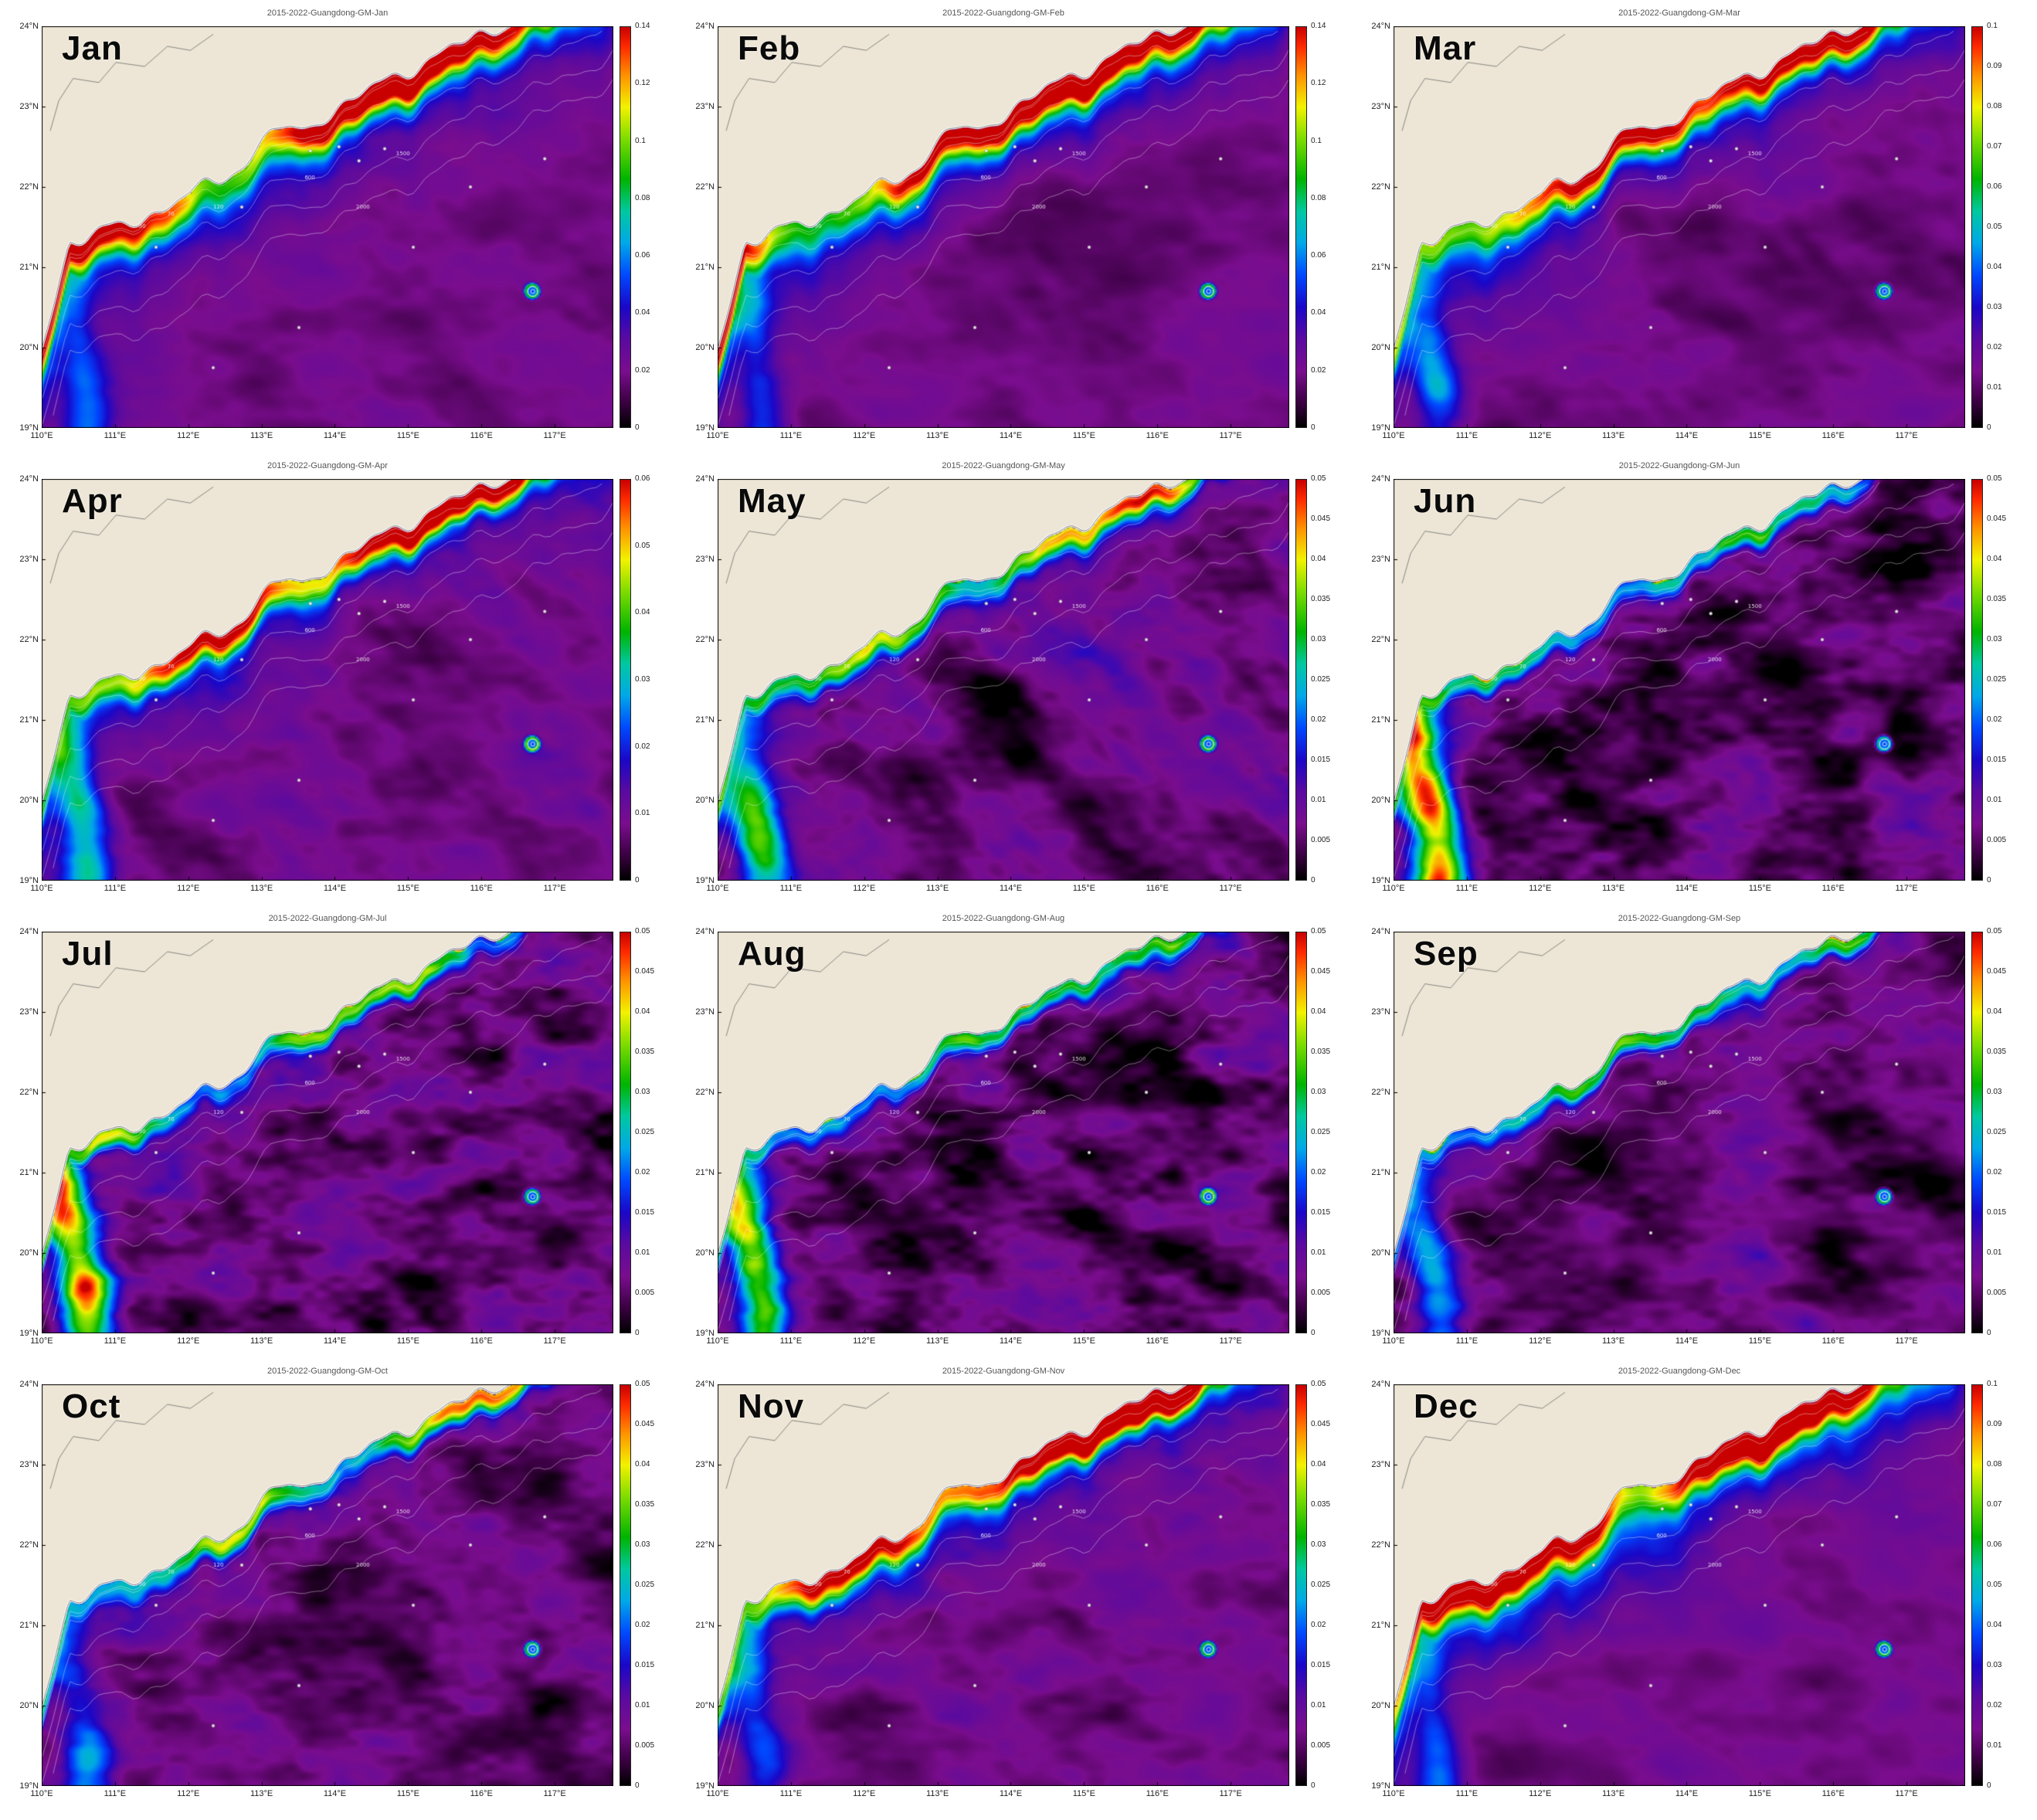 Image resolution: width=2037 pixels, height=1820 pixels. Describe the element at coordinates (1995, 106) in the screenshot. I see `colorbar-tick-label: 0.08` at that location.